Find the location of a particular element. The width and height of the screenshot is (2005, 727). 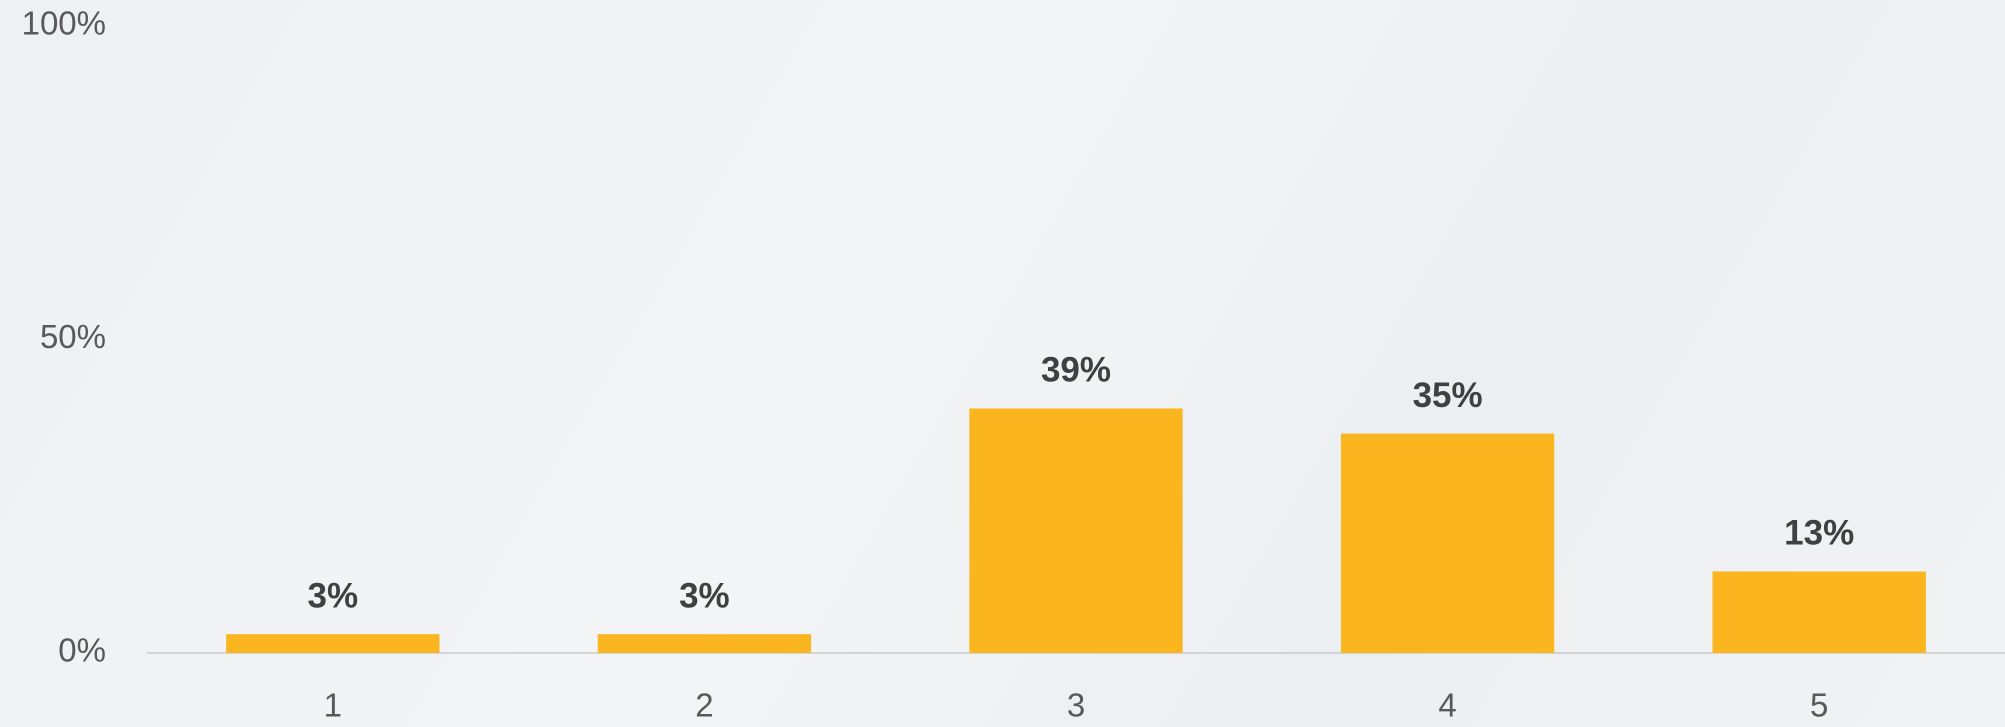

data-label: 13% is located at coordinates (1819, 533).